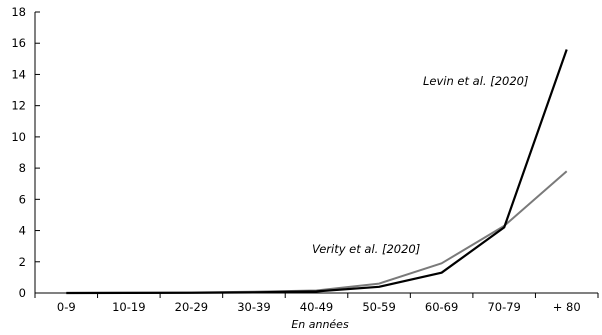 The image size is (602, 335). I want to click on y-tick-label: 4, so click(22, 231).